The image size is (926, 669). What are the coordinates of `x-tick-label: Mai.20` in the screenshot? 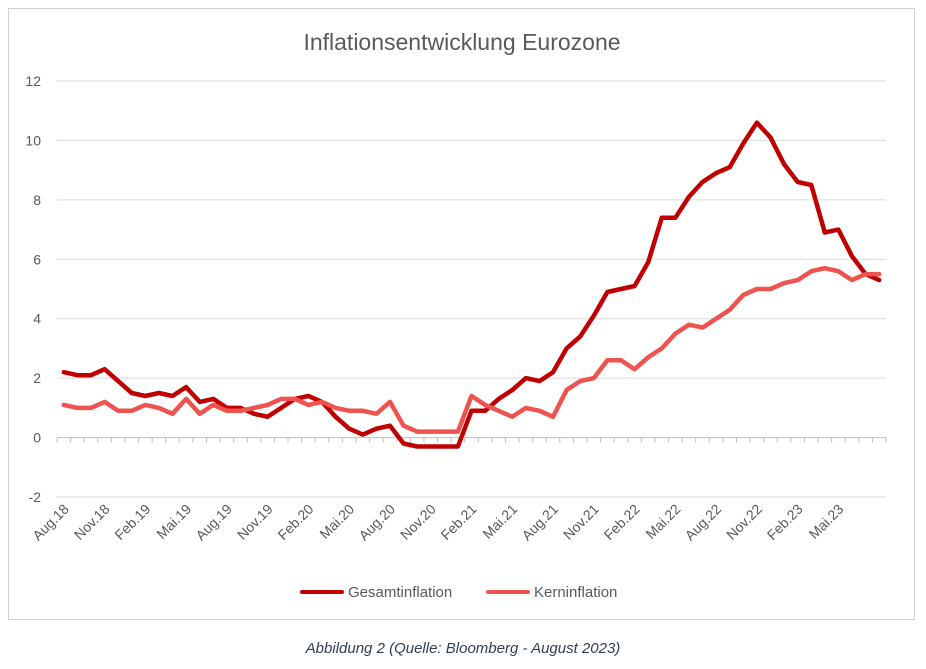 It's located at (336, 521).